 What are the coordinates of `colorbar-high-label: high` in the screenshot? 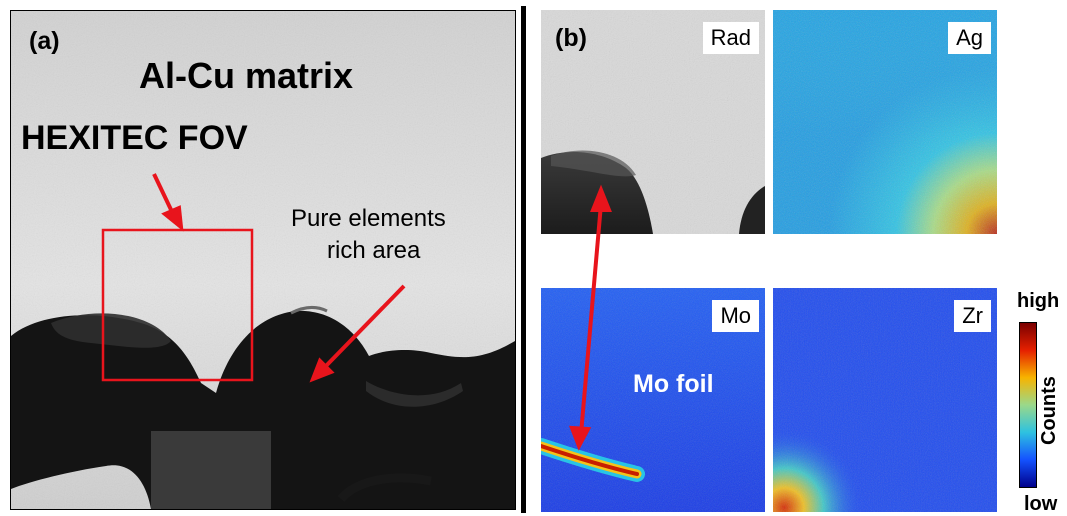 It's located at (1038, 301).